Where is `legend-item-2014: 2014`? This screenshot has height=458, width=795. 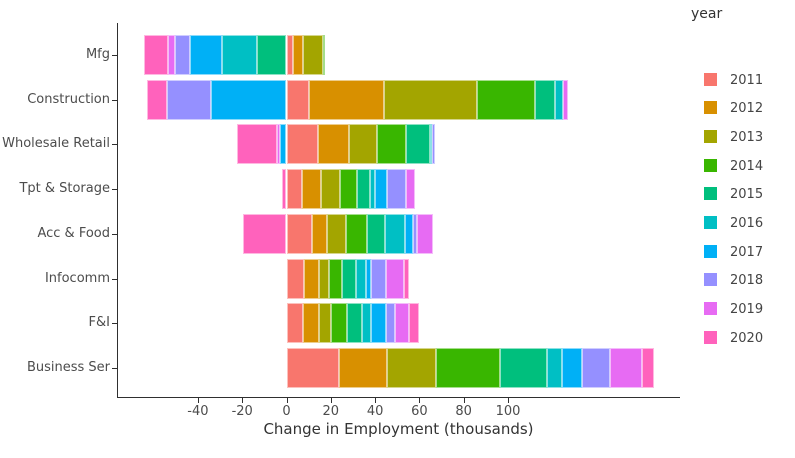
legend-item-2014: 2014 is located at coordinates (738, 168).